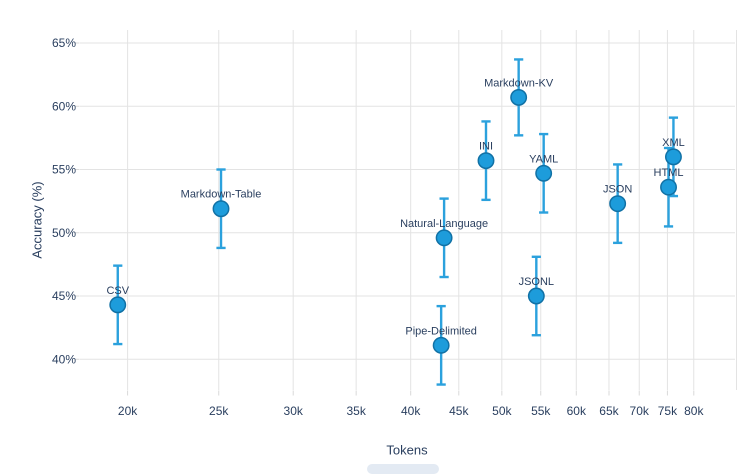  What do you see at coordinates (536, 282) in the screenshot?
I see `point-label-jsonl: JSONL` at bounding box center [536, 282].